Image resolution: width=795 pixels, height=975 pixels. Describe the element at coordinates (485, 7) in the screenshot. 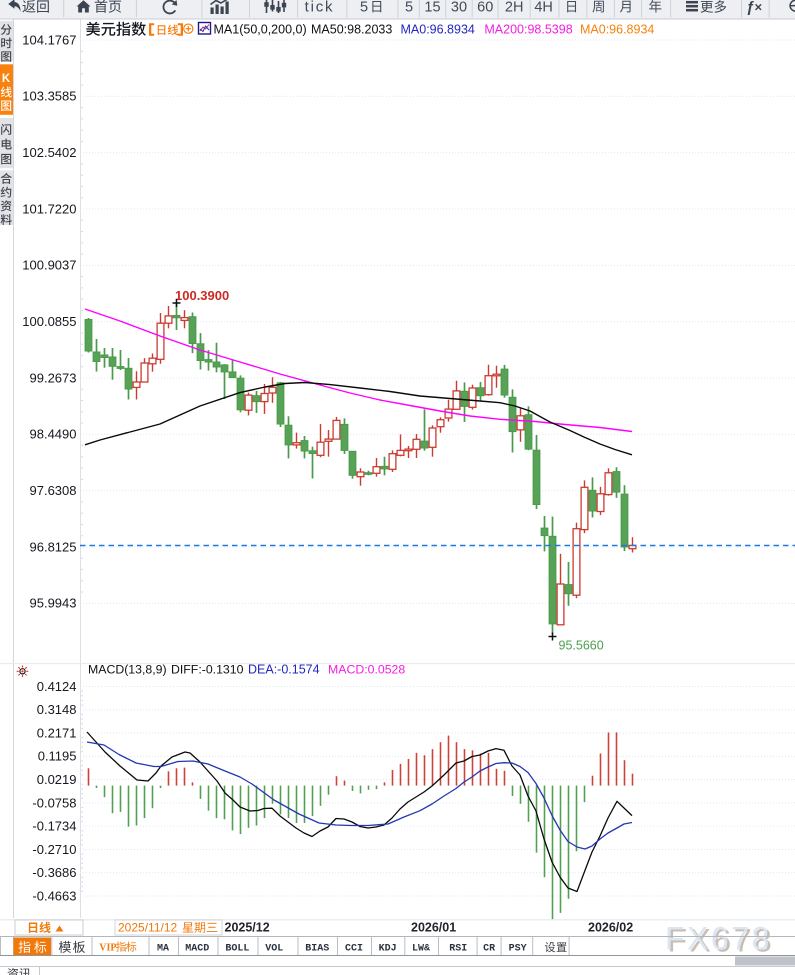

I see `svg-text: 60` at that location.